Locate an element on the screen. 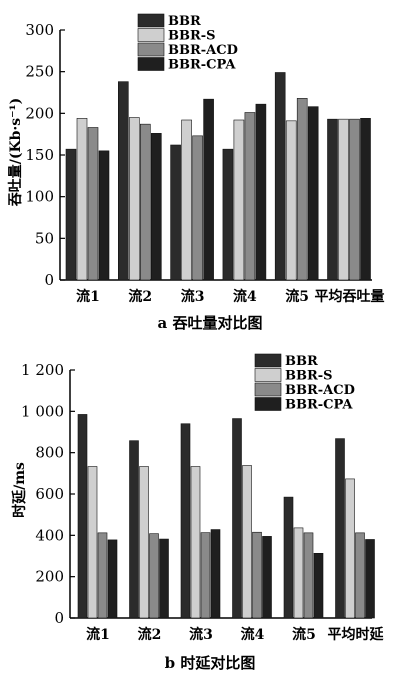  y-tick-label: 250 is located at coordinates (39, 72).